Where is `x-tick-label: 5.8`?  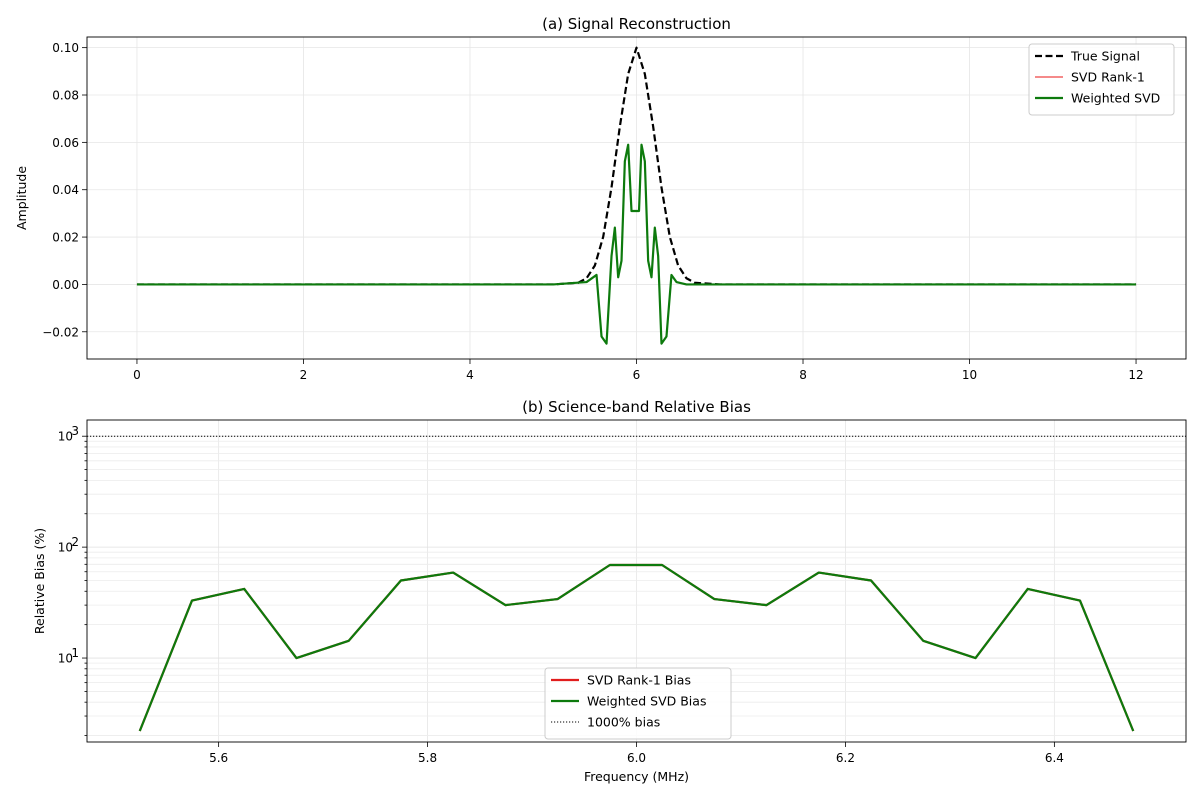
x-tick-label: 5.8 is located at coordinates (427, 758).